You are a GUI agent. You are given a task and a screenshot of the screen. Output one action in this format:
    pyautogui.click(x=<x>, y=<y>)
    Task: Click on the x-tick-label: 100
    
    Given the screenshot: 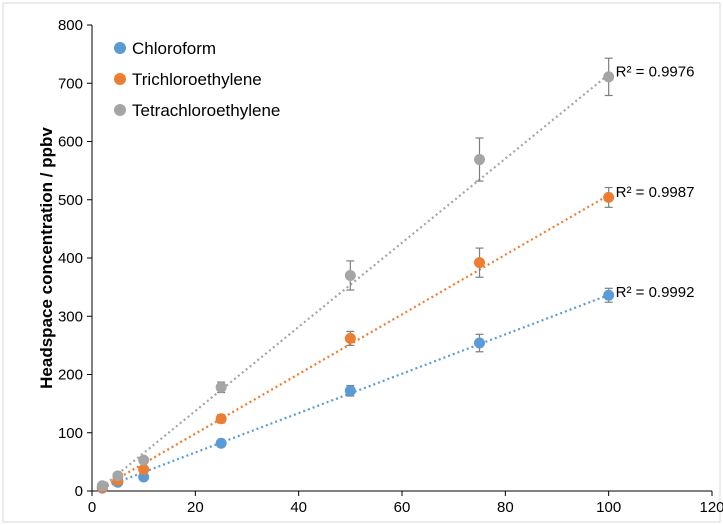 What is the action you would take?
    pyautogui.click(x=608, y=507)
    